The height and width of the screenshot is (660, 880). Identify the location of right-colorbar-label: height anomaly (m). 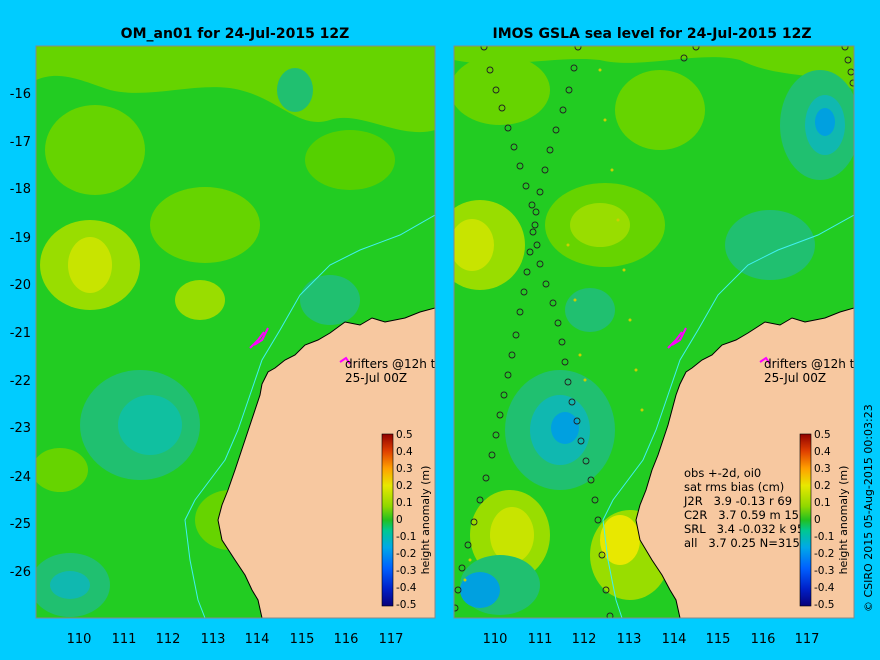
(843, 520).